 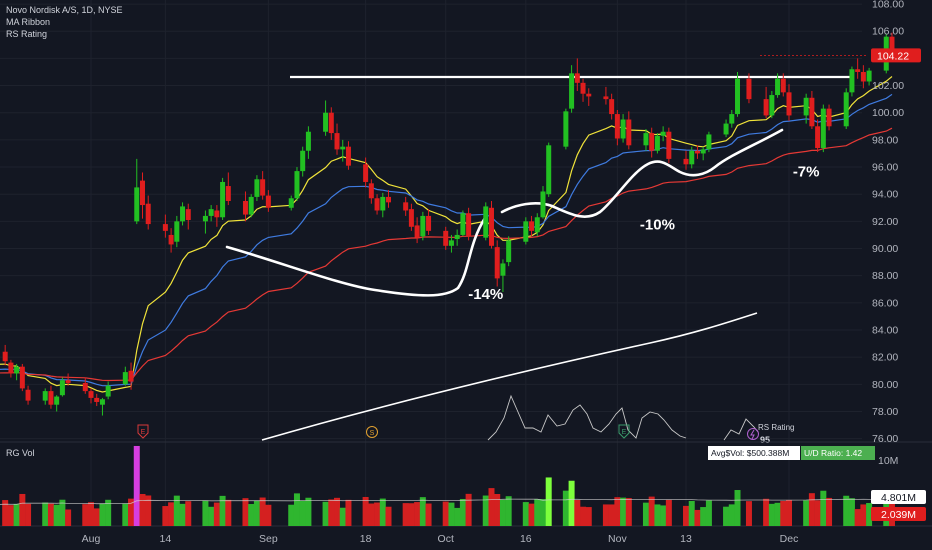 I want to click on symbol-title: Novo Nordisk A/S, 1D, NYSE, so click(x=64, y=10).